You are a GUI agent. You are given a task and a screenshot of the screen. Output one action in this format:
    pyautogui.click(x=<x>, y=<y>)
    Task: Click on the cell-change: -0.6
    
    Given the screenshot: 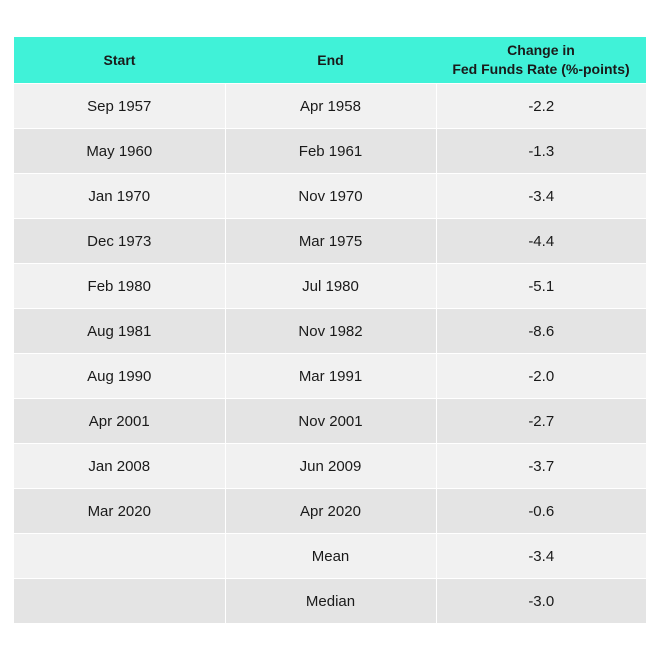 What is the action you would take?
    pyautogui.click(x=540, y=511)
    